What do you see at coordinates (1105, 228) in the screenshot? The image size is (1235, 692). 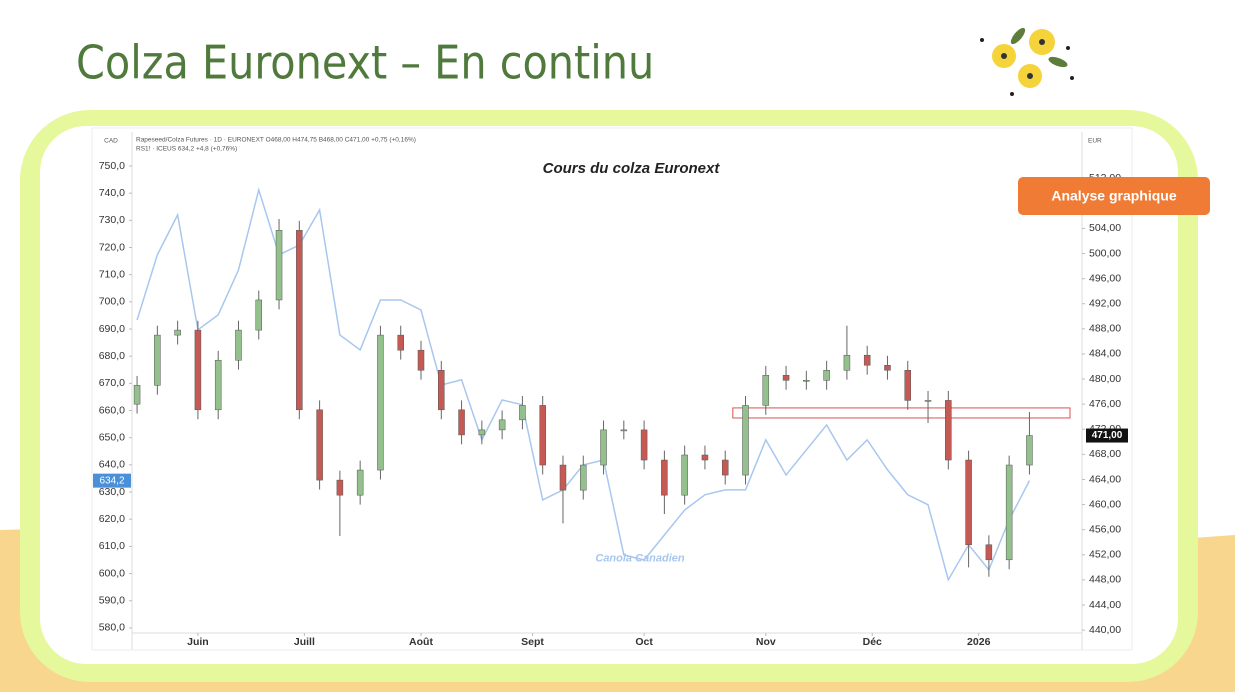 I see `y2-tick-label: 504,00` at bounding box center [1105, 228].